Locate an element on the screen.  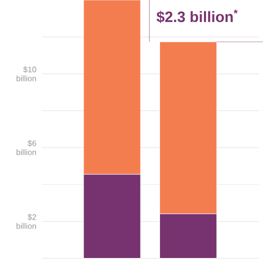
annotation: $2.3 billion$^{*}$ is located at coordinates (197, 17).